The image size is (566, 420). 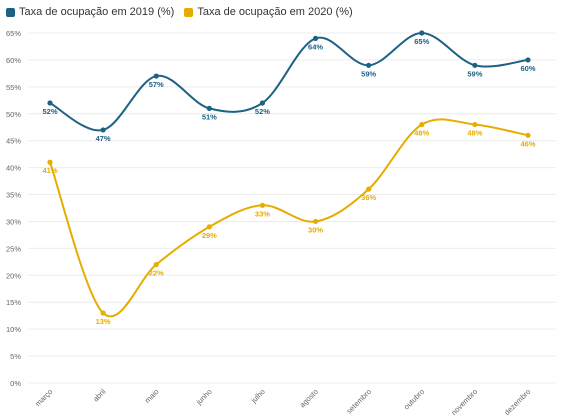 What do you see at coordinates (156, 273) in the screenshot?
I see `data-label-2020: 22%` at bounding box center [156, 273].